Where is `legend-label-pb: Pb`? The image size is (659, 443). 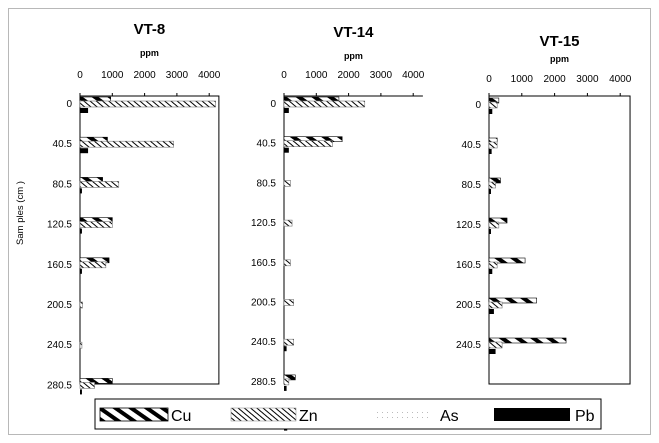
legend-label-pb: Pb is located at coordinates (585, 416).